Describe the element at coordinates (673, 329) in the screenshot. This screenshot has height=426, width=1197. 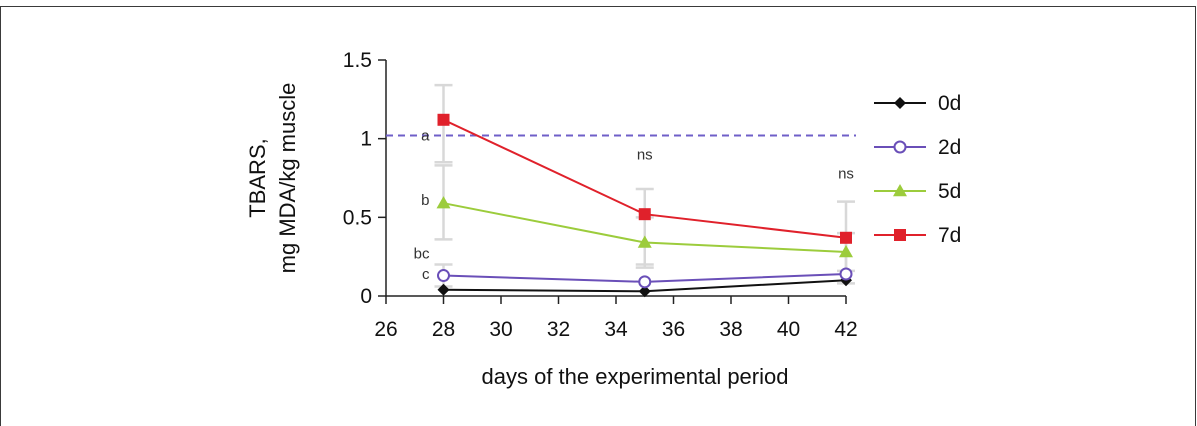
I see `x-tick-label: 36` at that location.